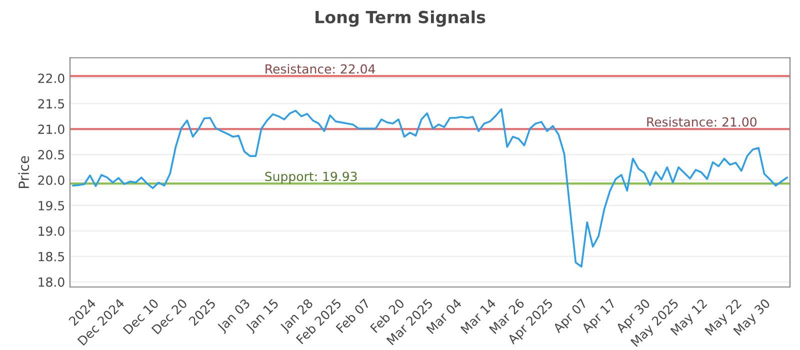 The width and height of the screenshot is (800, 350). What do you see at coordinates (51, 231) in the screenshot?
I see `y-tick-label: 19.0` at bounding box center [51, 231].